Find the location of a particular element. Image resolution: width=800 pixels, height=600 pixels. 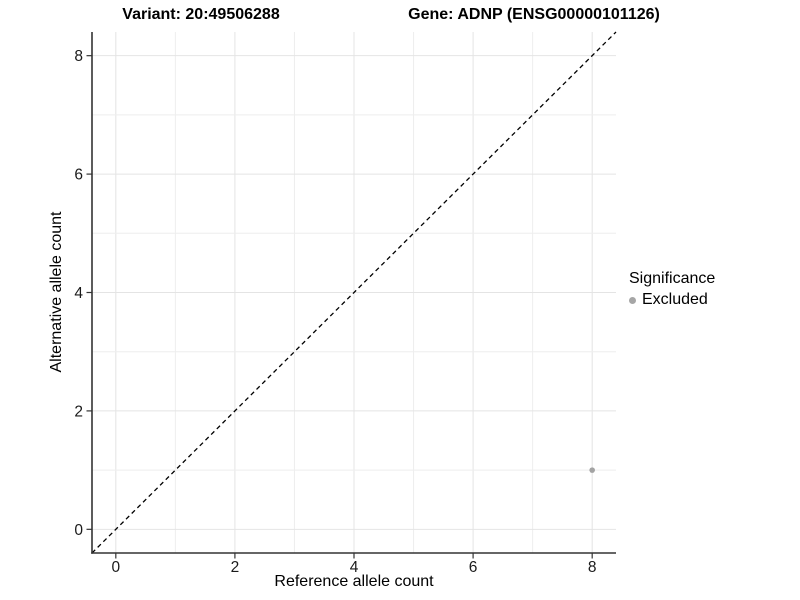

data-point is located at coordinates (592, 470).